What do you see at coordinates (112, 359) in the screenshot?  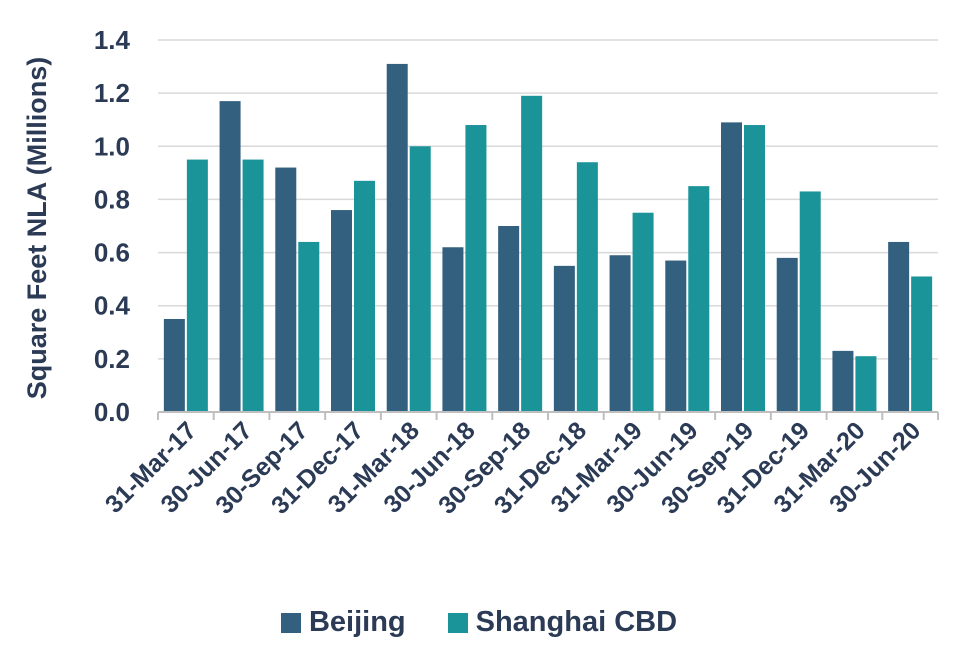 I see `y-tick-label: 0.2` at bounding box center [112, 359].